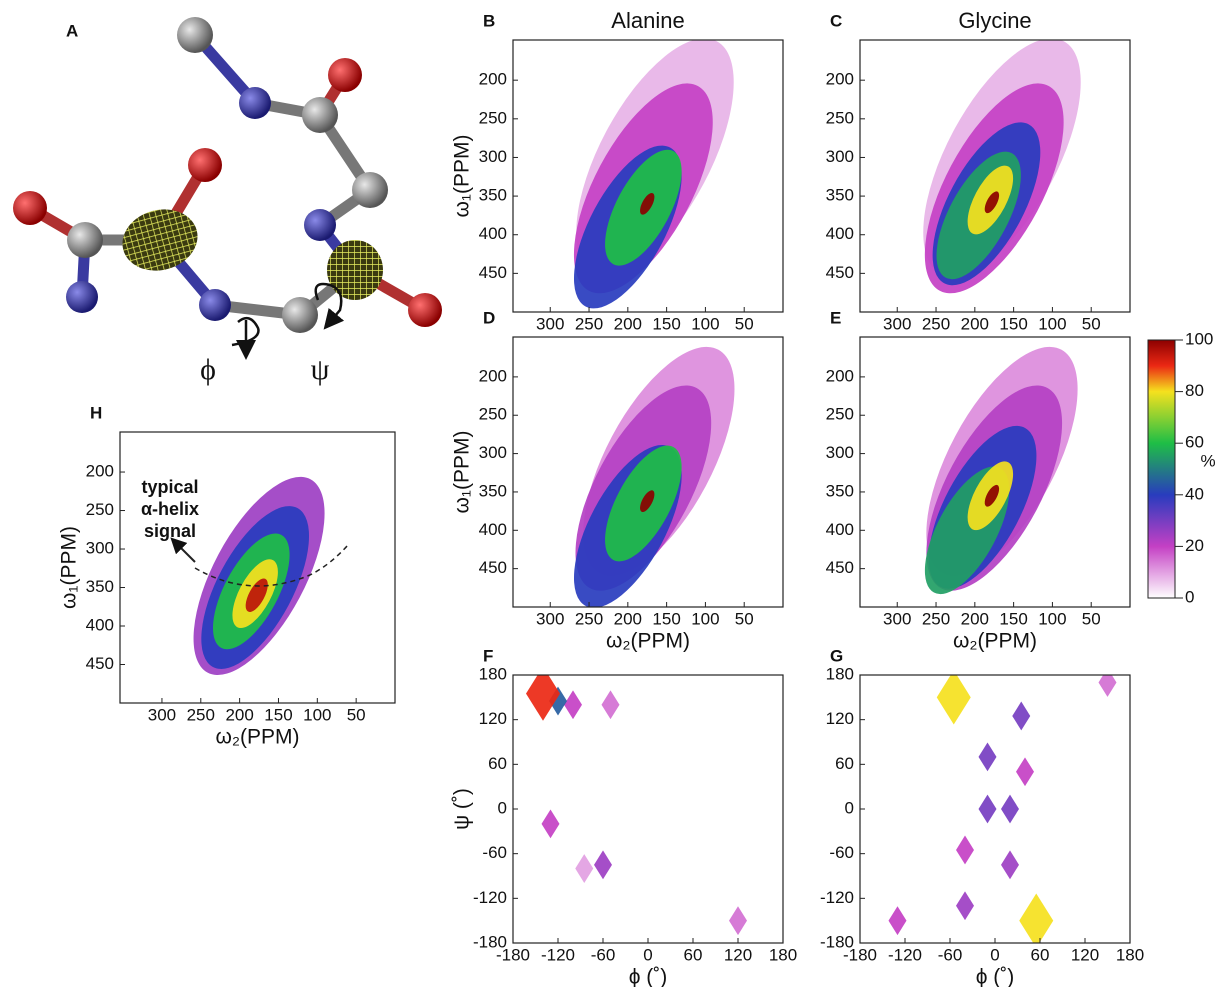 This screenshot has width=1222, height=987. What do you see at coordinates (840, 718) in the screenshot?
I see `y-tick-label: 120` at bounding box center [840, 718].